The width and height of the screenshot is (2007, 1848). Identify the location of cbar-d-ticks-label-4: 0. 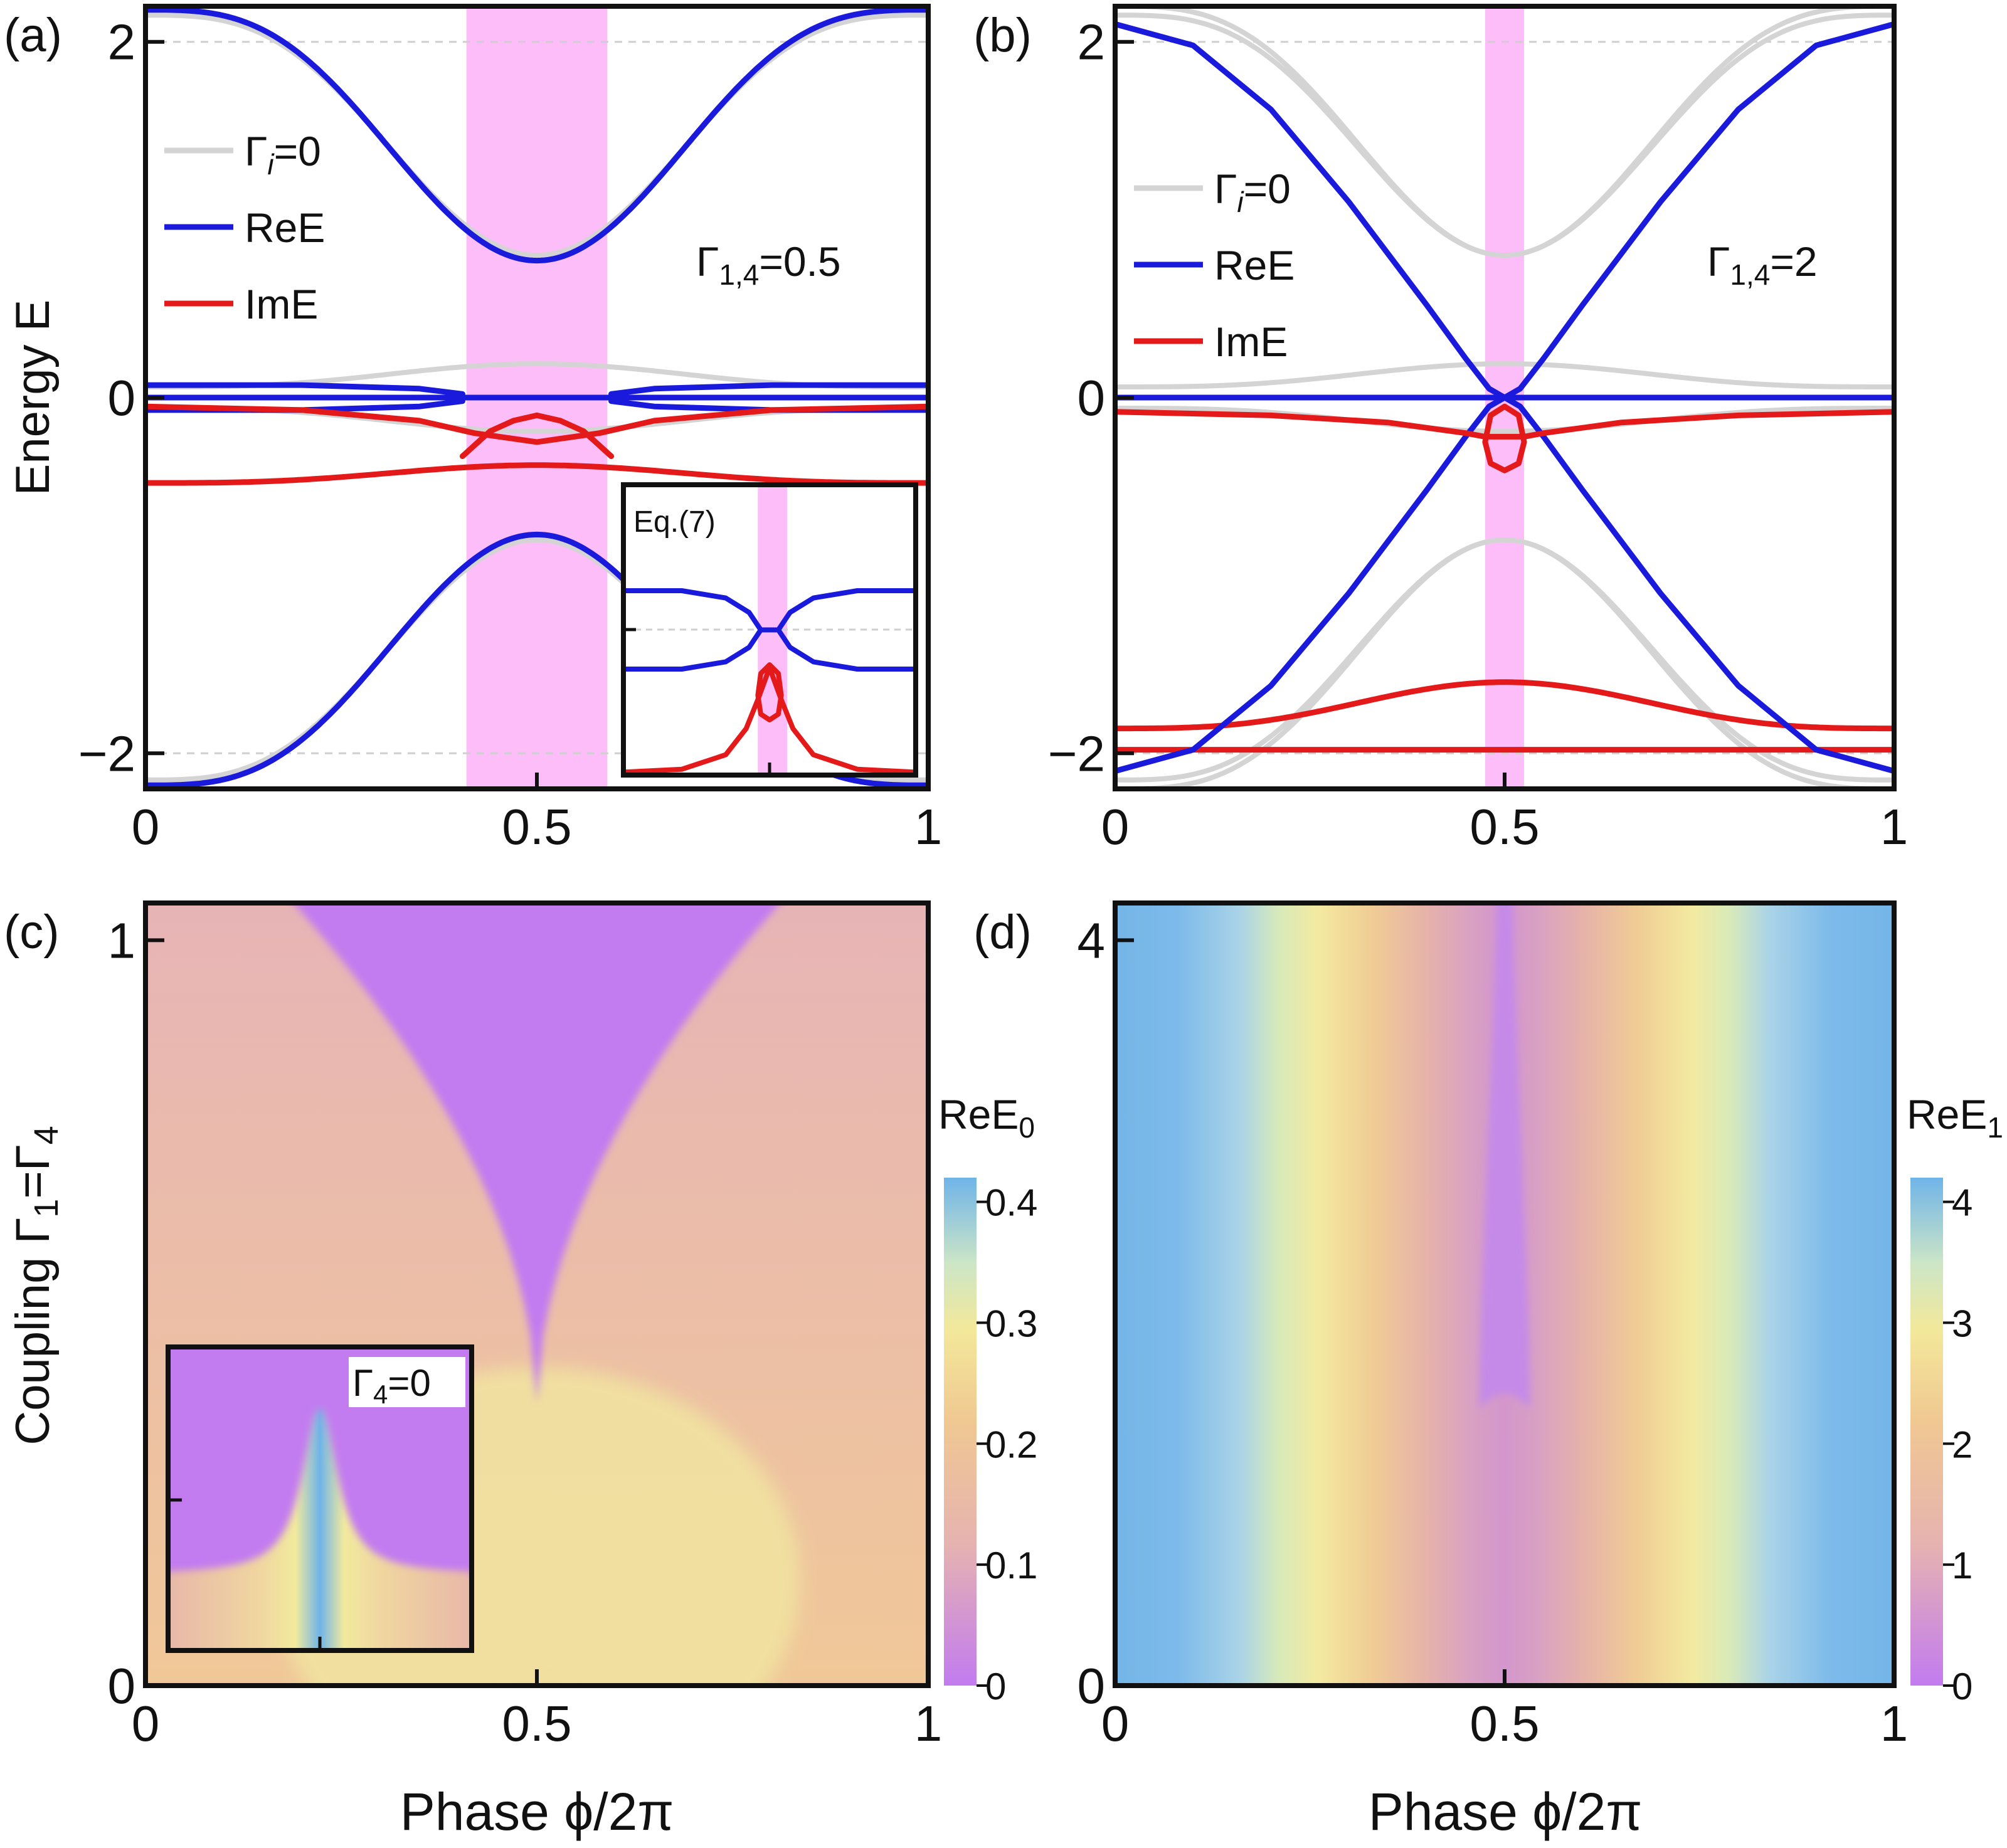
(1963, 1687).